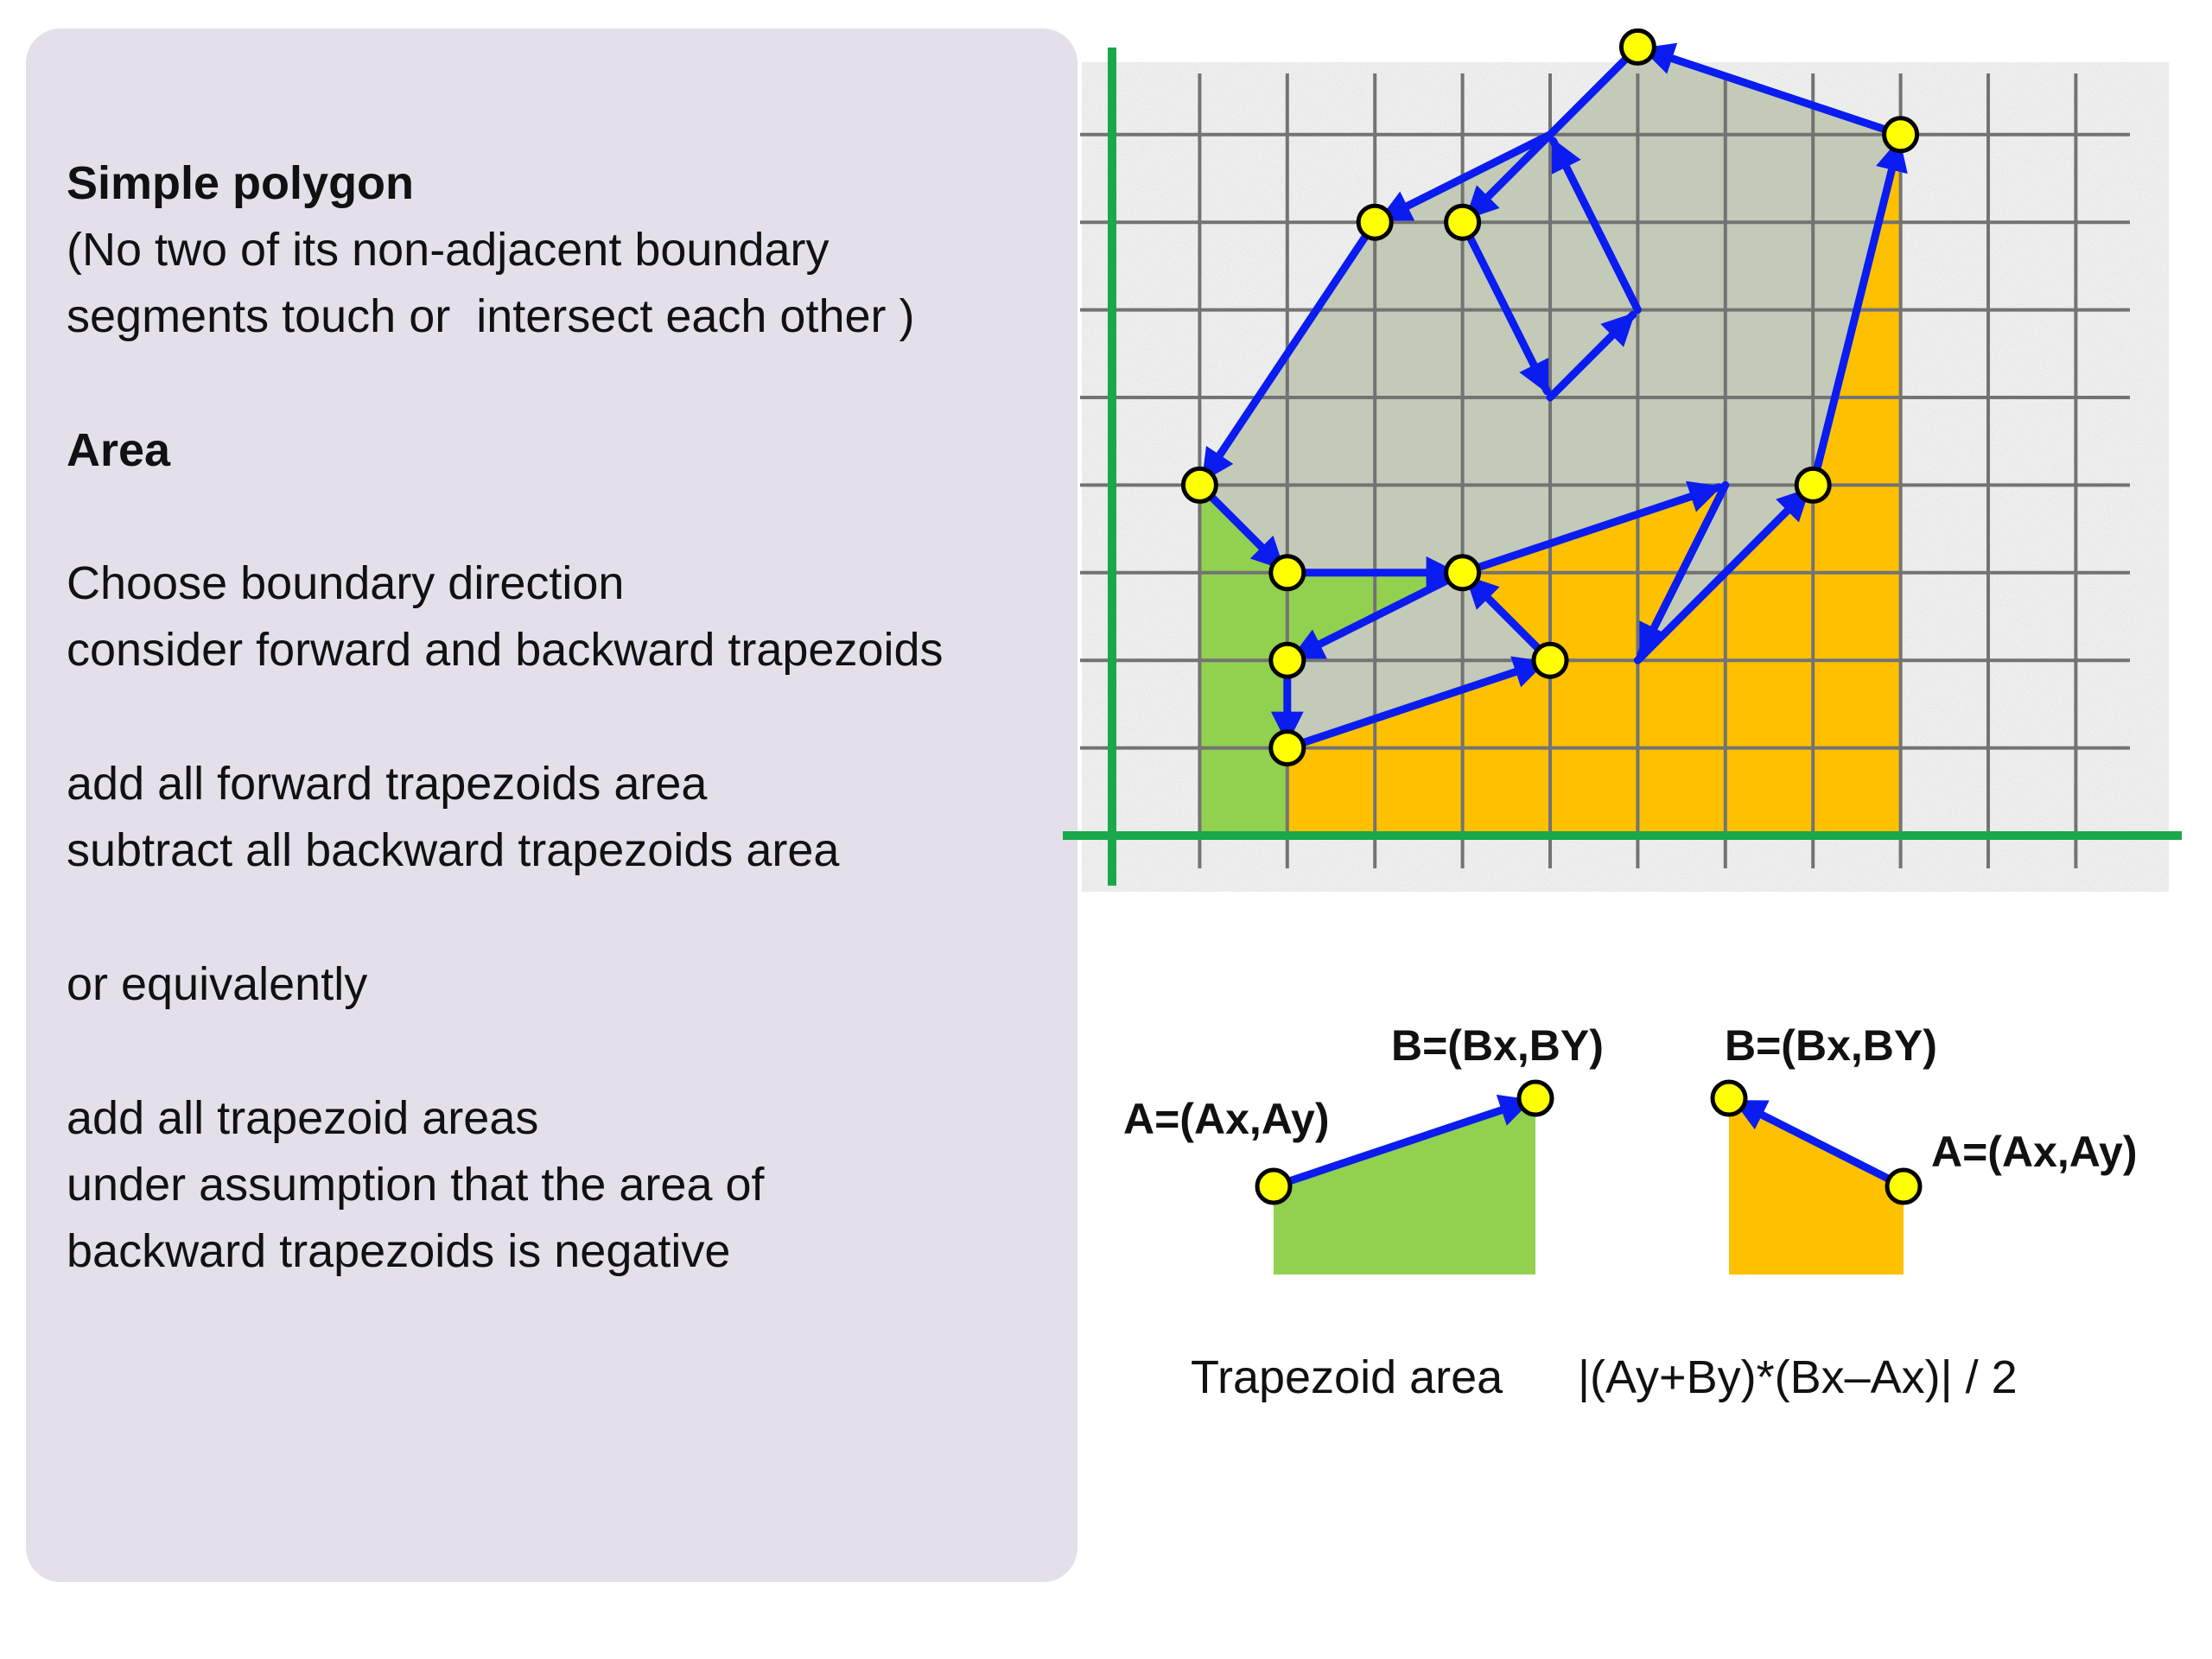 Image resolution: width=2212 pixels, height=1659 pixels. Describe the element at coordinates (506, 650) in the screenshot. I see `step1-line-2: consider forward and backward trapezoids` at that location.